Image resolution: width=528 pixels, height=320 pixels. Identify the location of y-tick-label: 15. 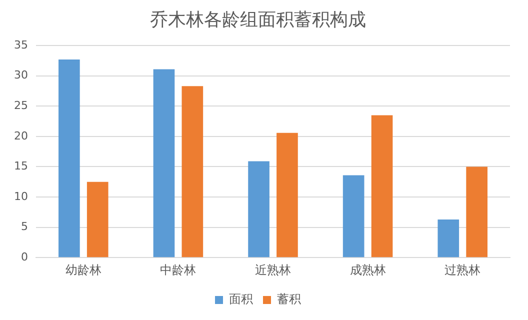
(21, 166).